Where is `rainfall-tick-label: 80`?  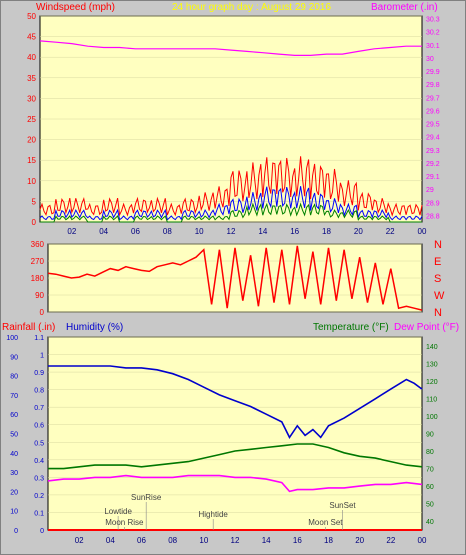
rainfall-tick-label: 80 is located at coordinates (14, 377).